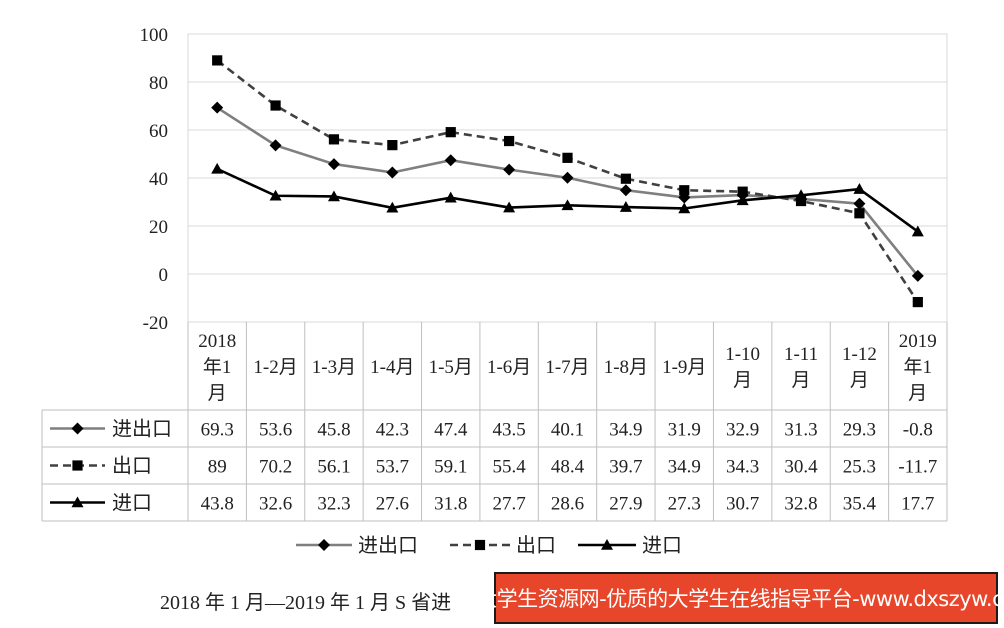  What do you see at coordinates (567, 504) in the screenshot?
I see `table-cell-value: 28.6` at bounding box center [567, 504].